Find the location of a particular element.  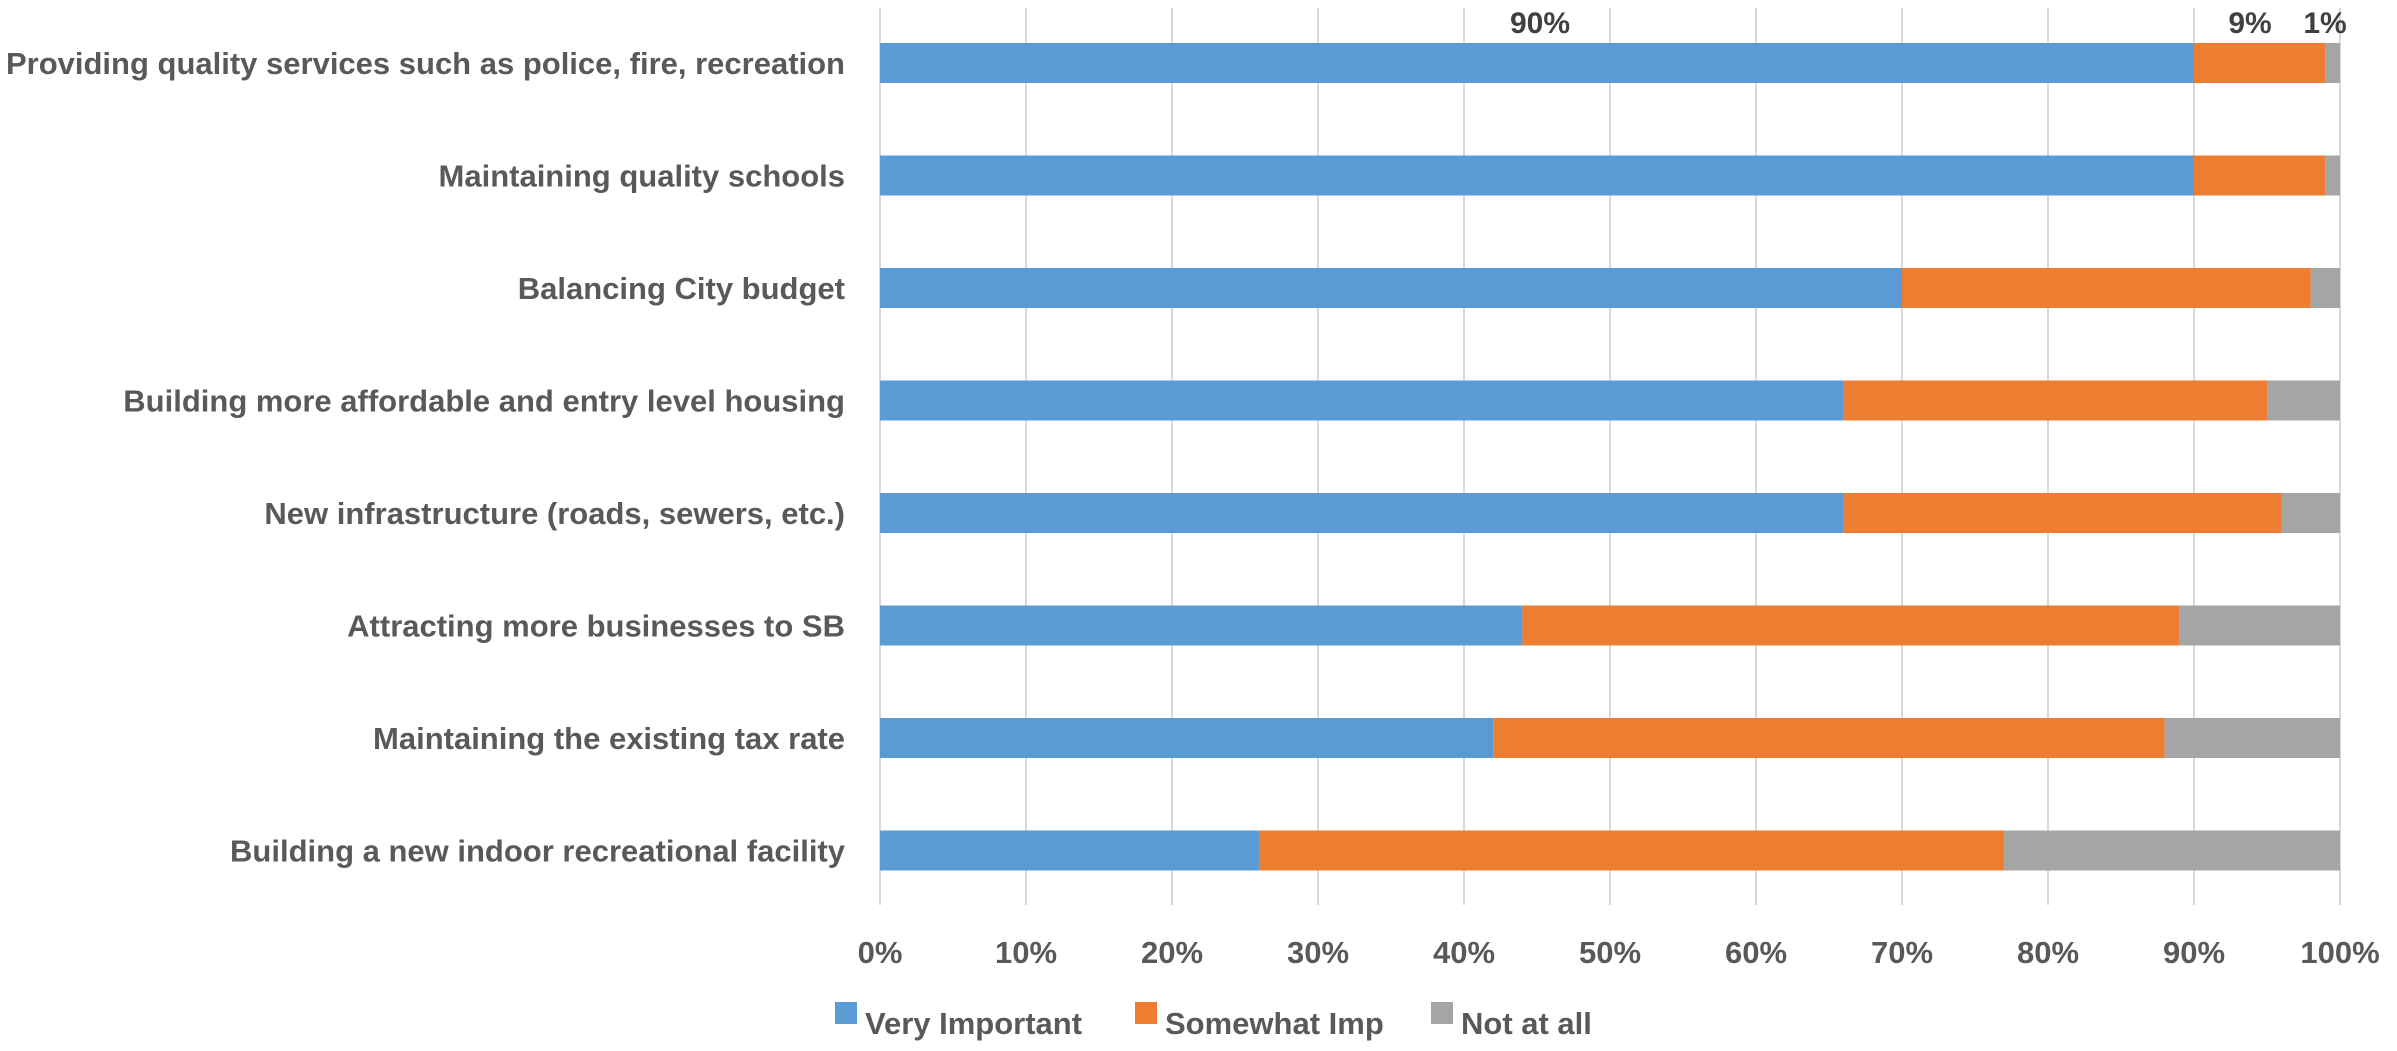

x-tick-label: 10% is located at coordinates (1026, 952).